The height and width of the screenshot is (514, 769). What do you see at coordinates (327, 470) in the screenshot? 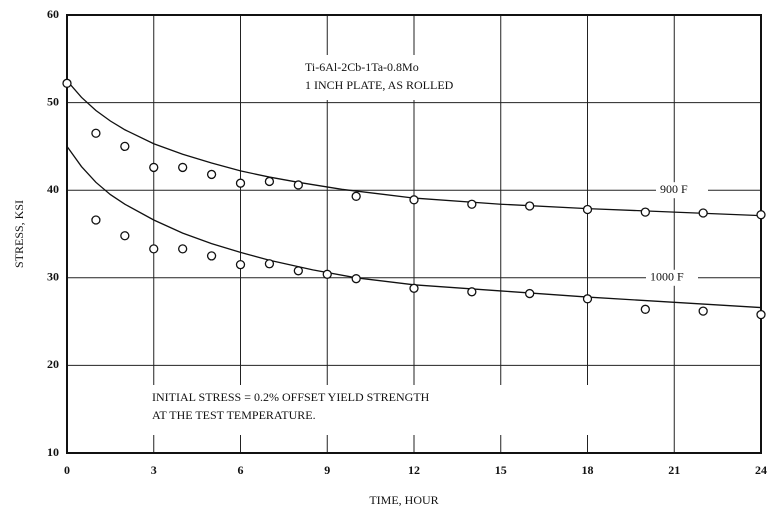
I see `x-tick-label: 9` at bounding box center [327, 470].